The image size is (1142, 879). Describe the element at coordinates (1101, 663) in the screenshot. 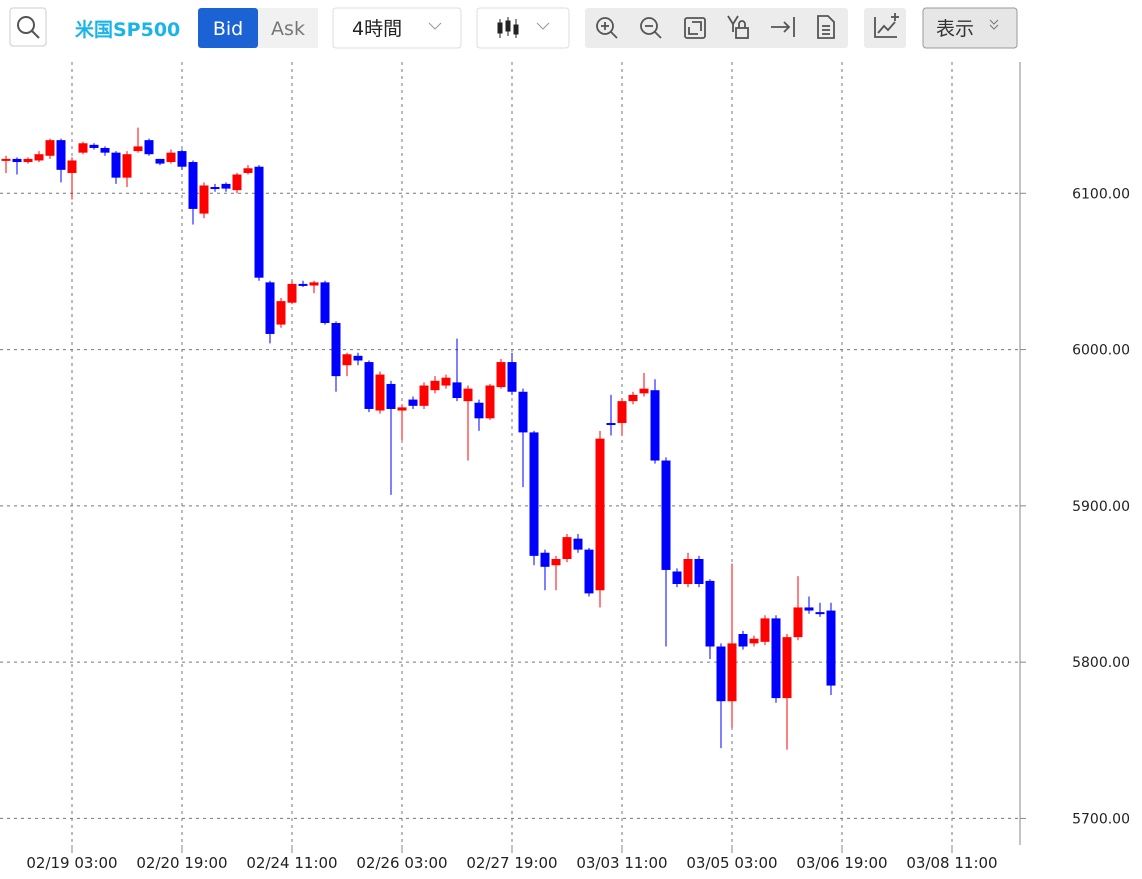

I see `y-tick-label: 5800.00` at that location.